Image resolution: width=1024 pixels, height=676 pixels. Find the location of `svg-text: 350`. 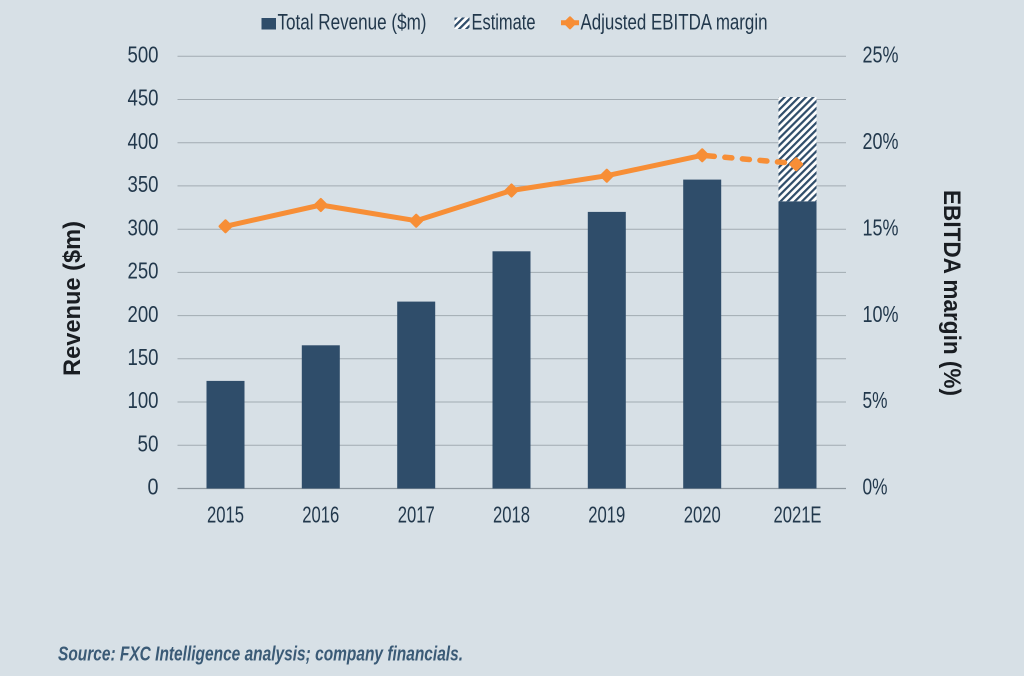

svg-text: 350 is located at coordinates (143, 184).